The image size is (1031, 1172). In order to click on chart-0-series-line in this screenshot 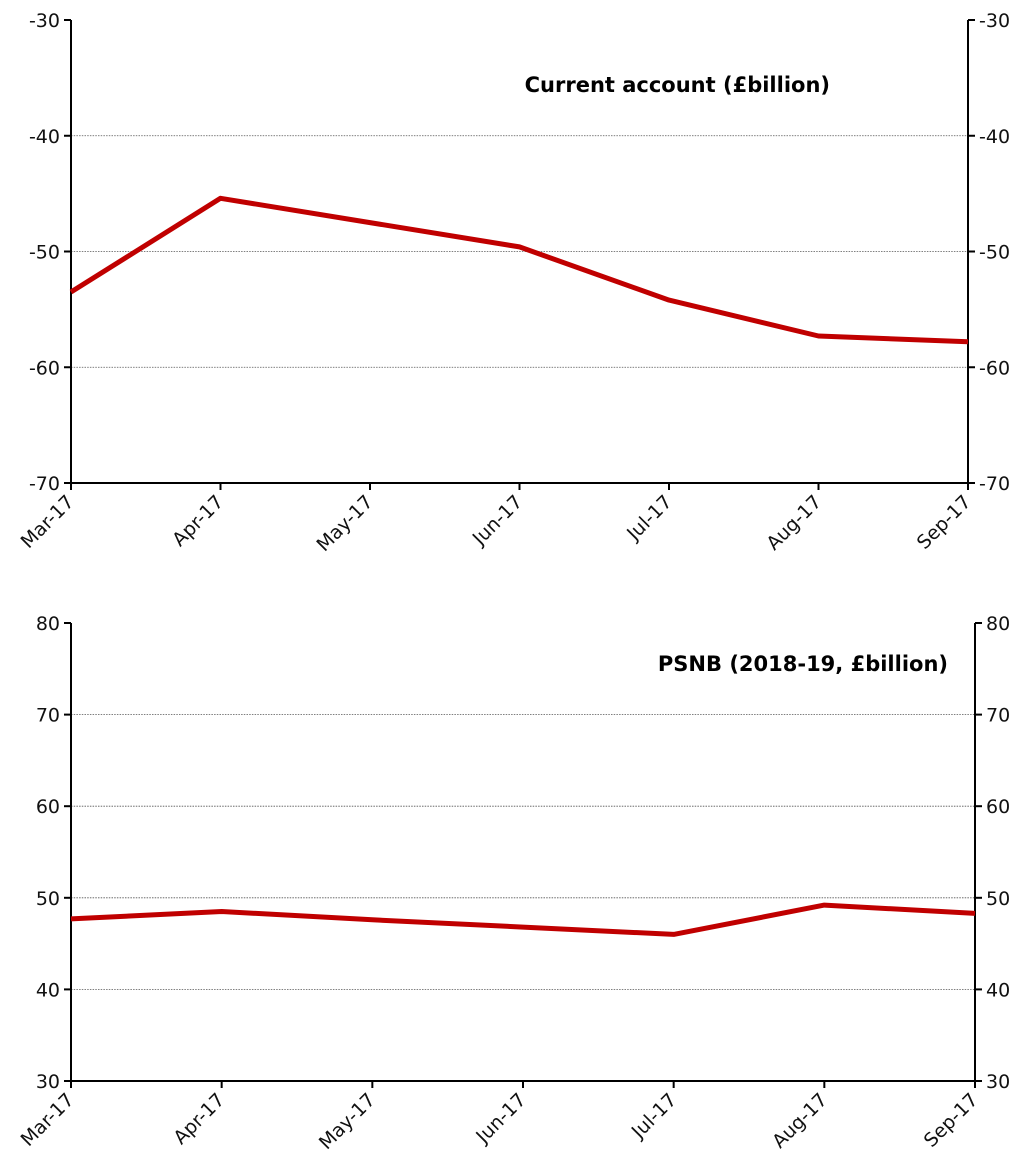, I will do `click(519, 270)`.